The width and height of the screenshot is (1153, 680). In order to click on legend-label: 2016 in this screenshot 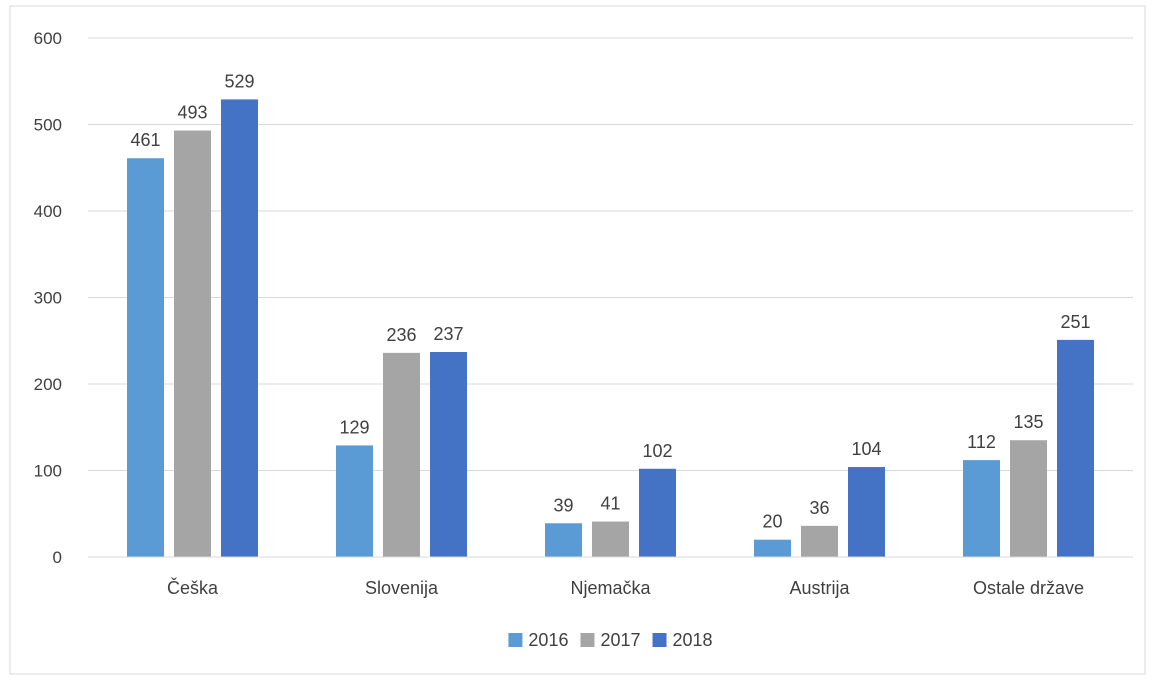, I will do `click(548, 640)`.